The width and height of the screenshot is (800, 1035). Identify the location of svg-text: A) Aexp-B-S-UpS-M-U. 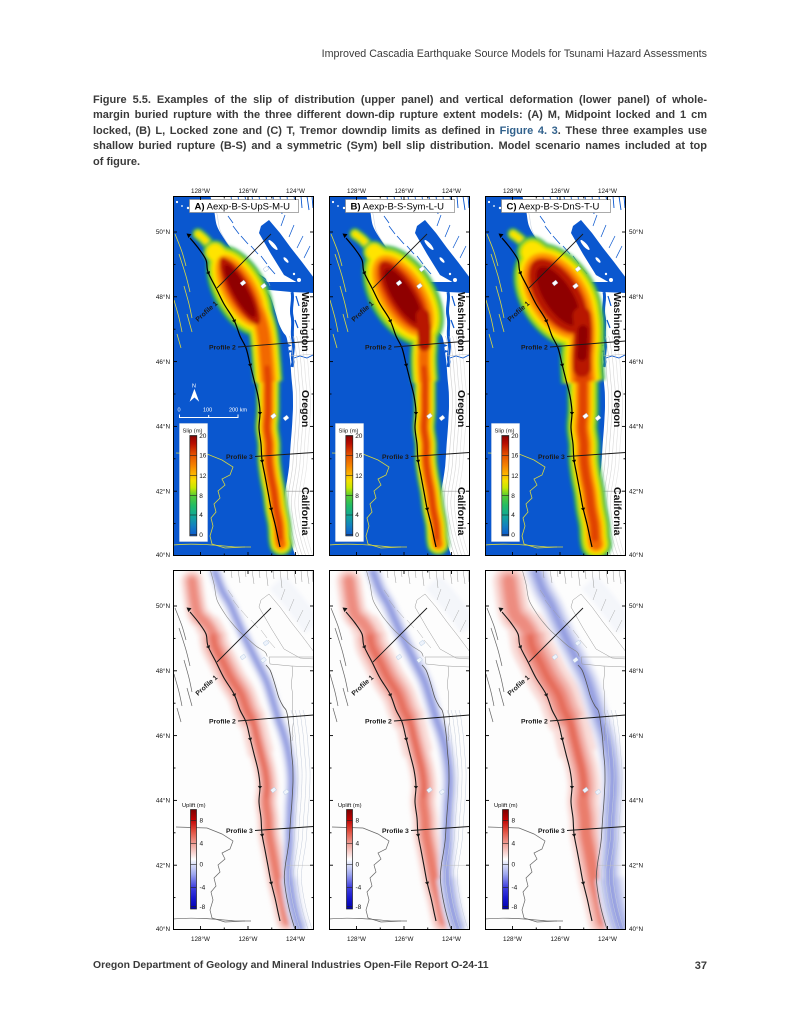
(243, 206).